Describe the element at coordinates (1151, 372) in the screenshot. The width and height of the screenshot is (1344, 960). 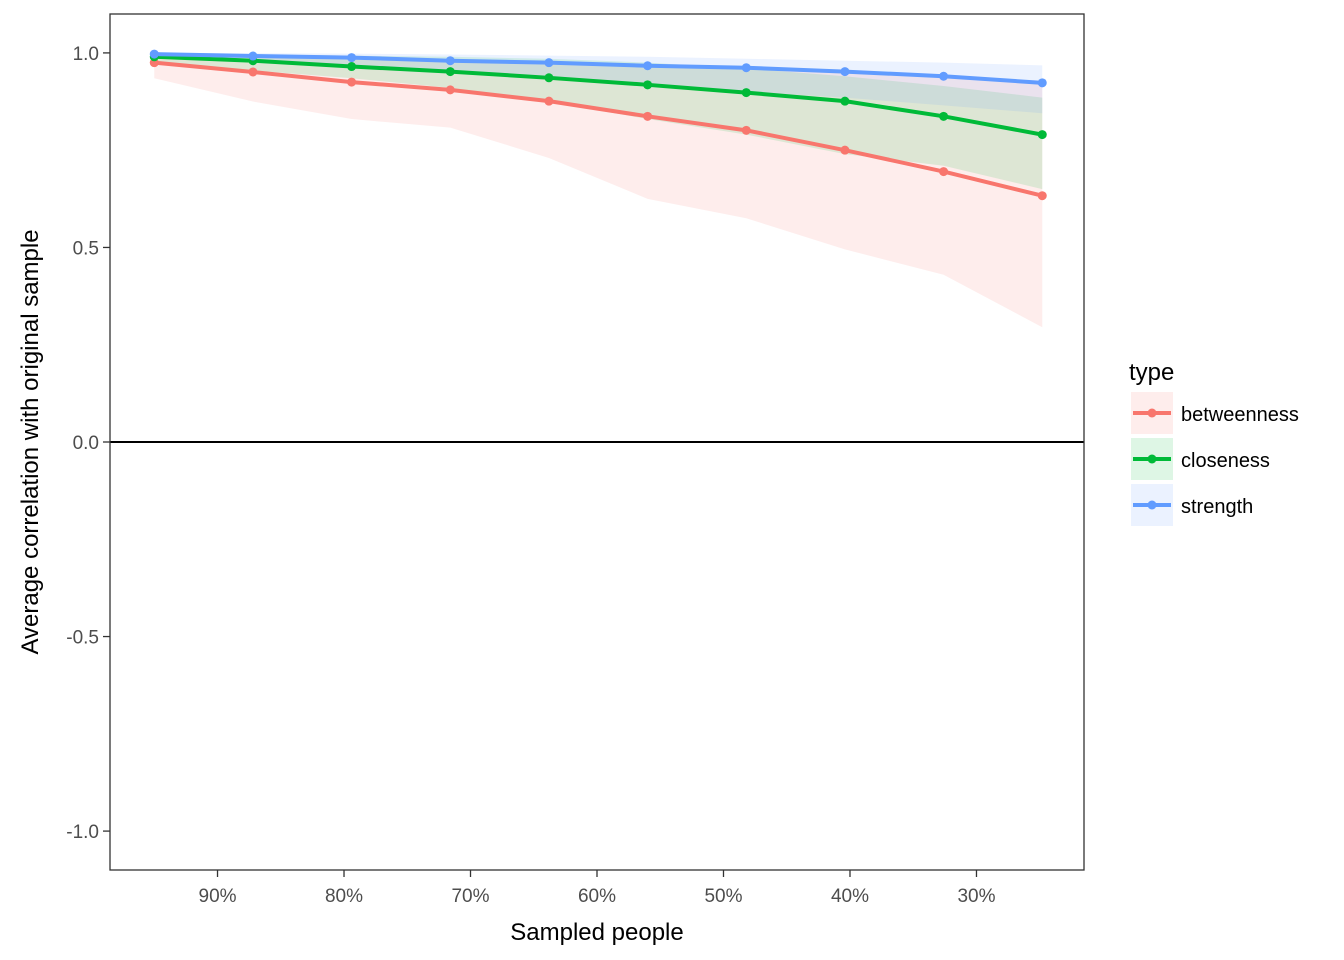
I see `legend-title: type` at that location.